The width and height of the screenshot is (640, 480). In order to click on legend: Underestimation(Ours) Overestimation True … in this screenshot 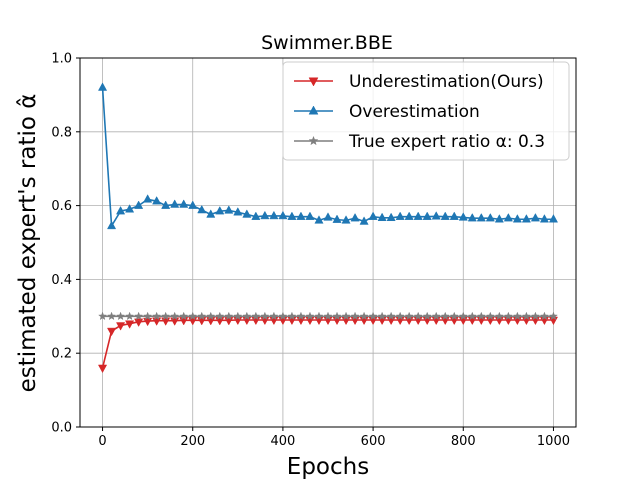, I will do `click(426, 111)`.